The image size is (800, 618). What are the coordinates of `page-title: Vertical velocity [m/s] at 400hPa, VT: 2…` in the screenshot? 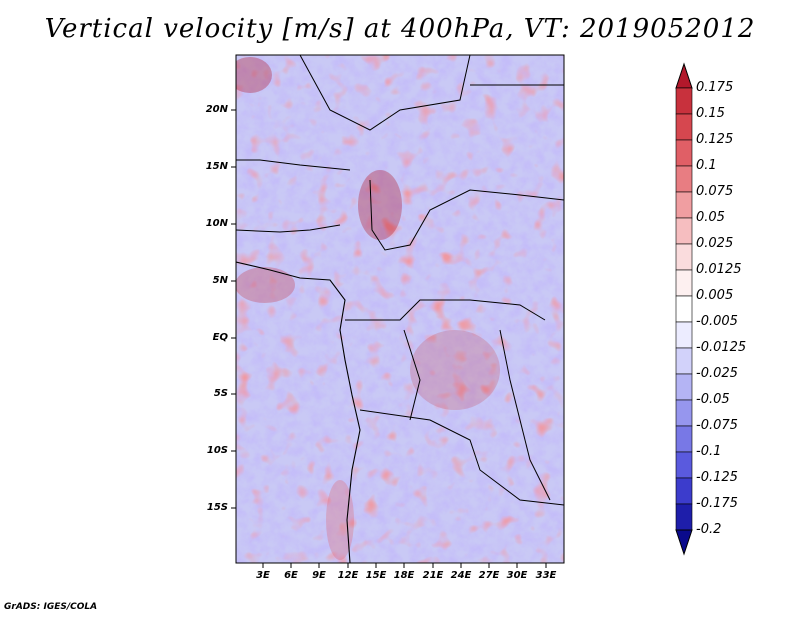 It's located at (400, 29).